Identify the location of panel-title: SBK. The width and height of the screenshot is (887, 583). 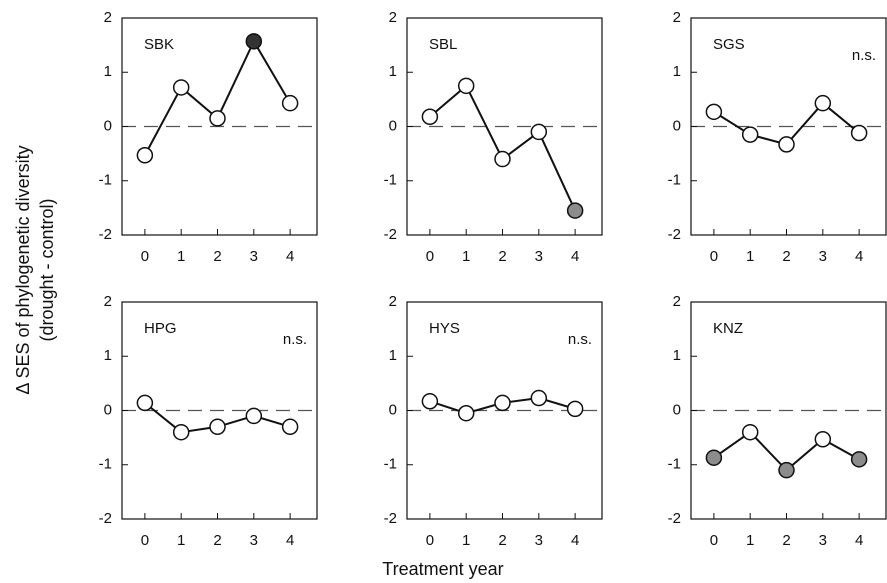
(159, 44).